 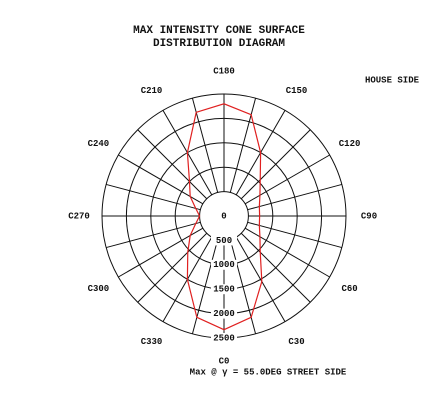 I want to click on r-tick-label: 2000, so click(x=224, y=314).